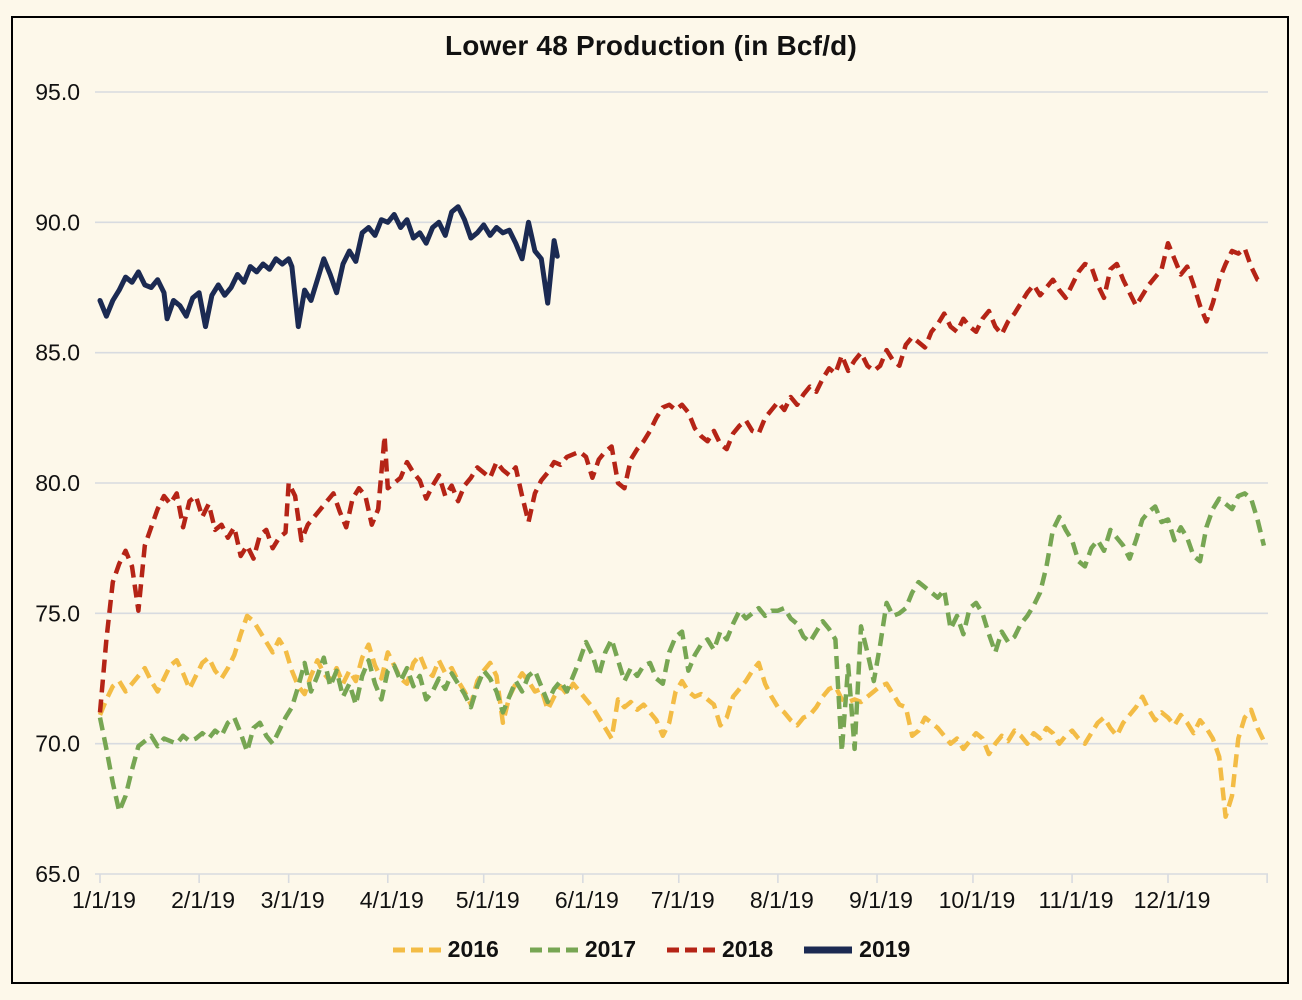 Image resolution: width=1302 pixels, height=1000 pixels. I want to click on x-axis-label-9/1/19: 9/1/19, so click(881, 900).